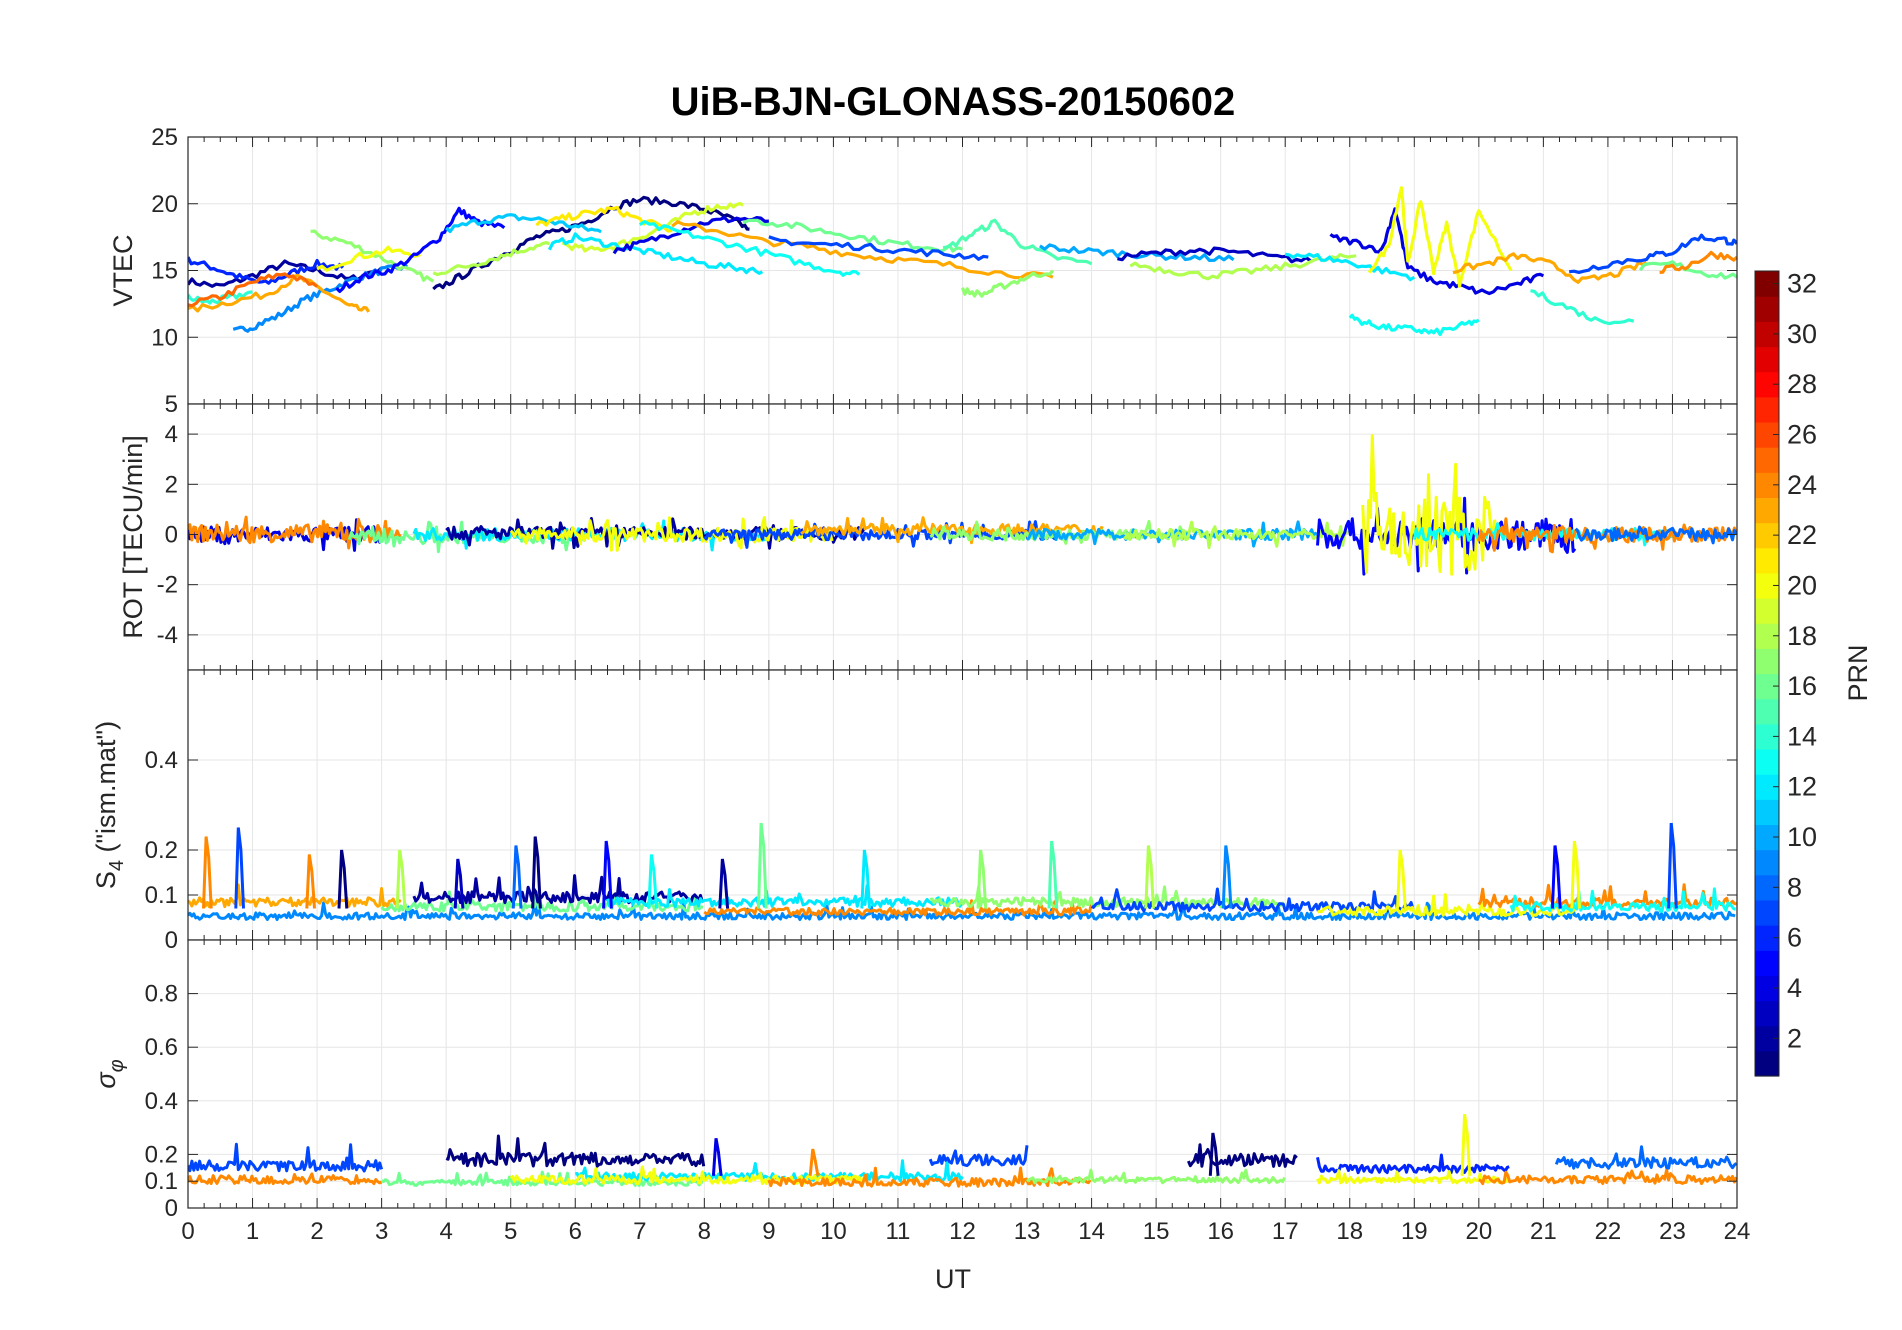 The height and width of the screenshot is (1330, 1902). What do you see at coordinates (1478, 1231) in the screenshot?
I see `x-tick-label: 20` at bounding box center [1478, 1231].